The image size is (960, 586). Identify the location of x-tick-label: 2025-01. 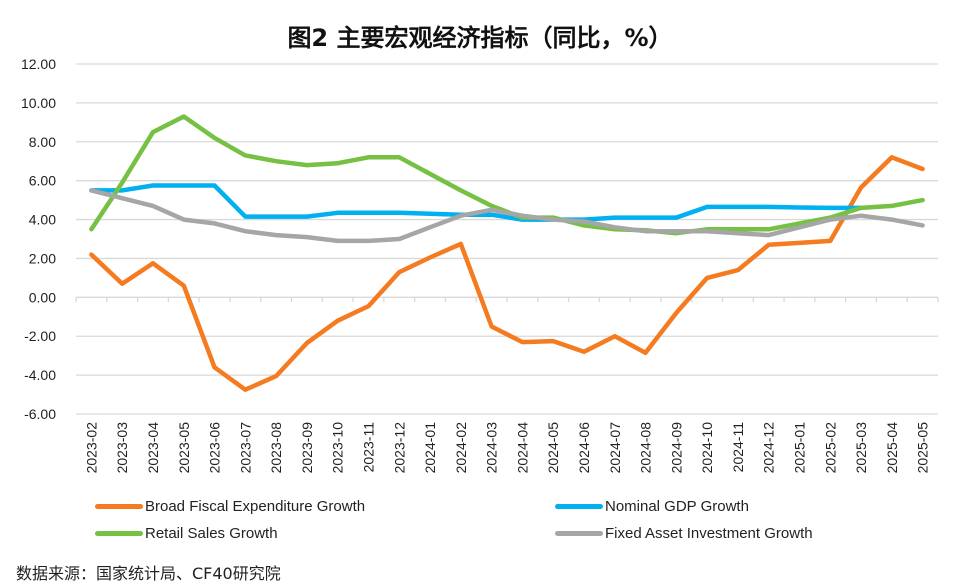
(799, 448).